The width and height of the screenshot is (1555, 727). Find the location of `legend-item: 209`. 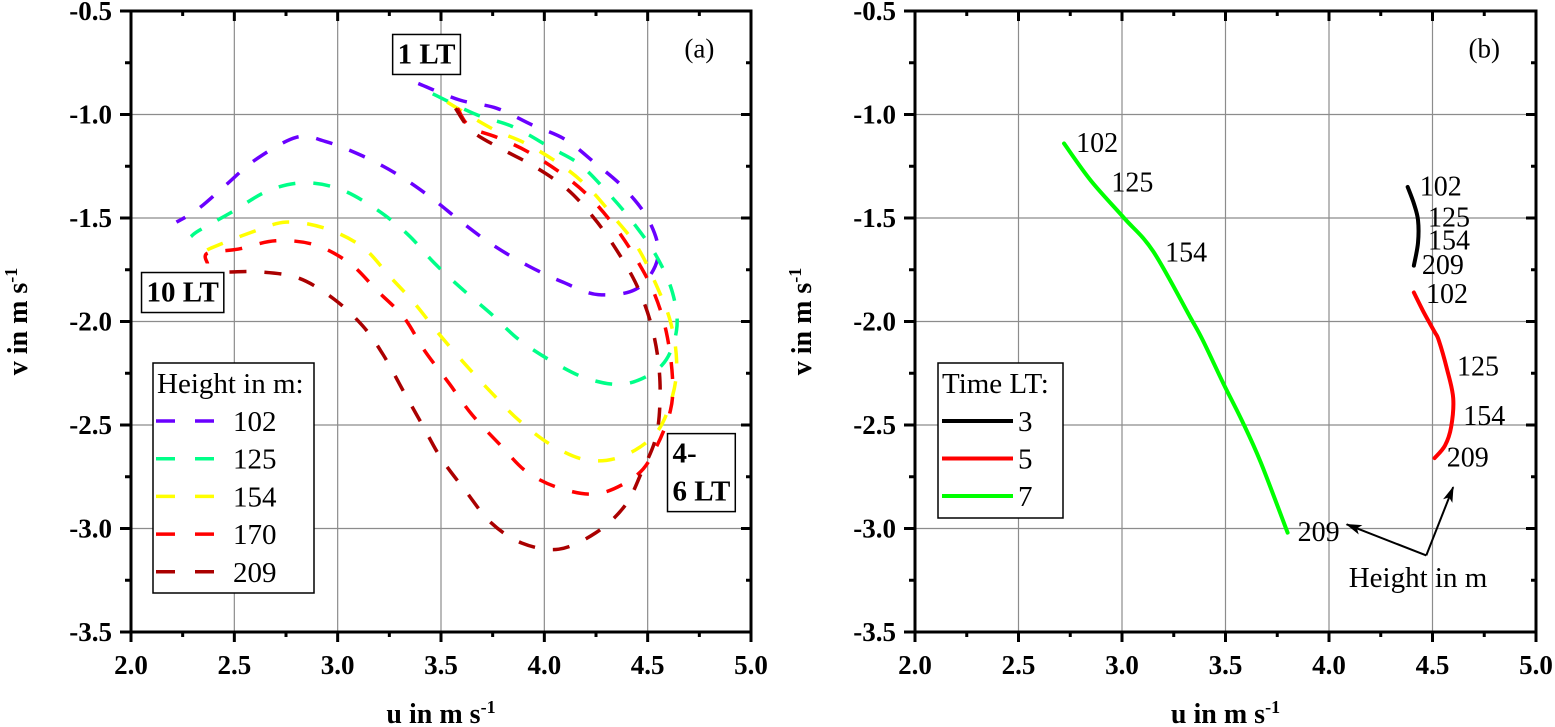

legend-item: 209 is located at coordinates (216, 573).